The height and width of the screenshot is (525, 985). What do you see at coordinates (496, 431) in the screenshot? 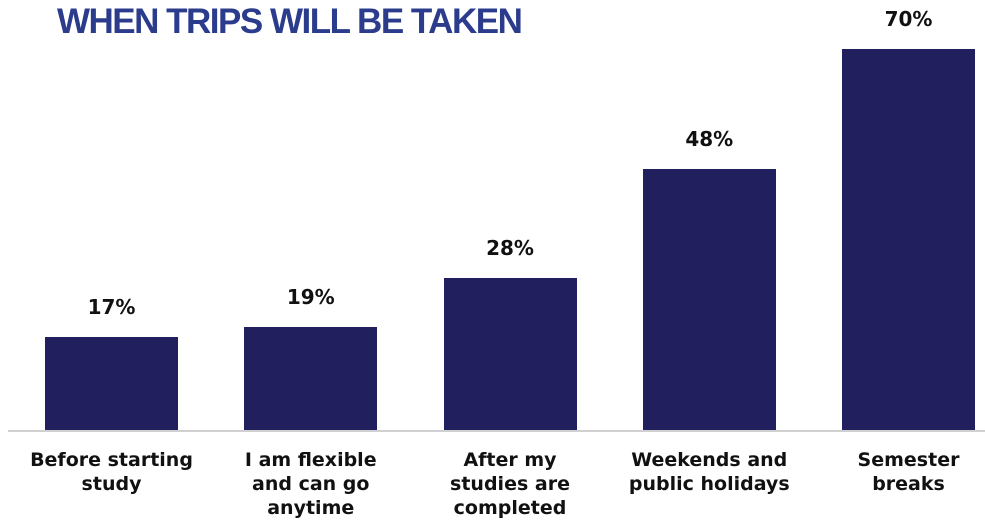
I see `baseline` at bounding box center [496, 431].